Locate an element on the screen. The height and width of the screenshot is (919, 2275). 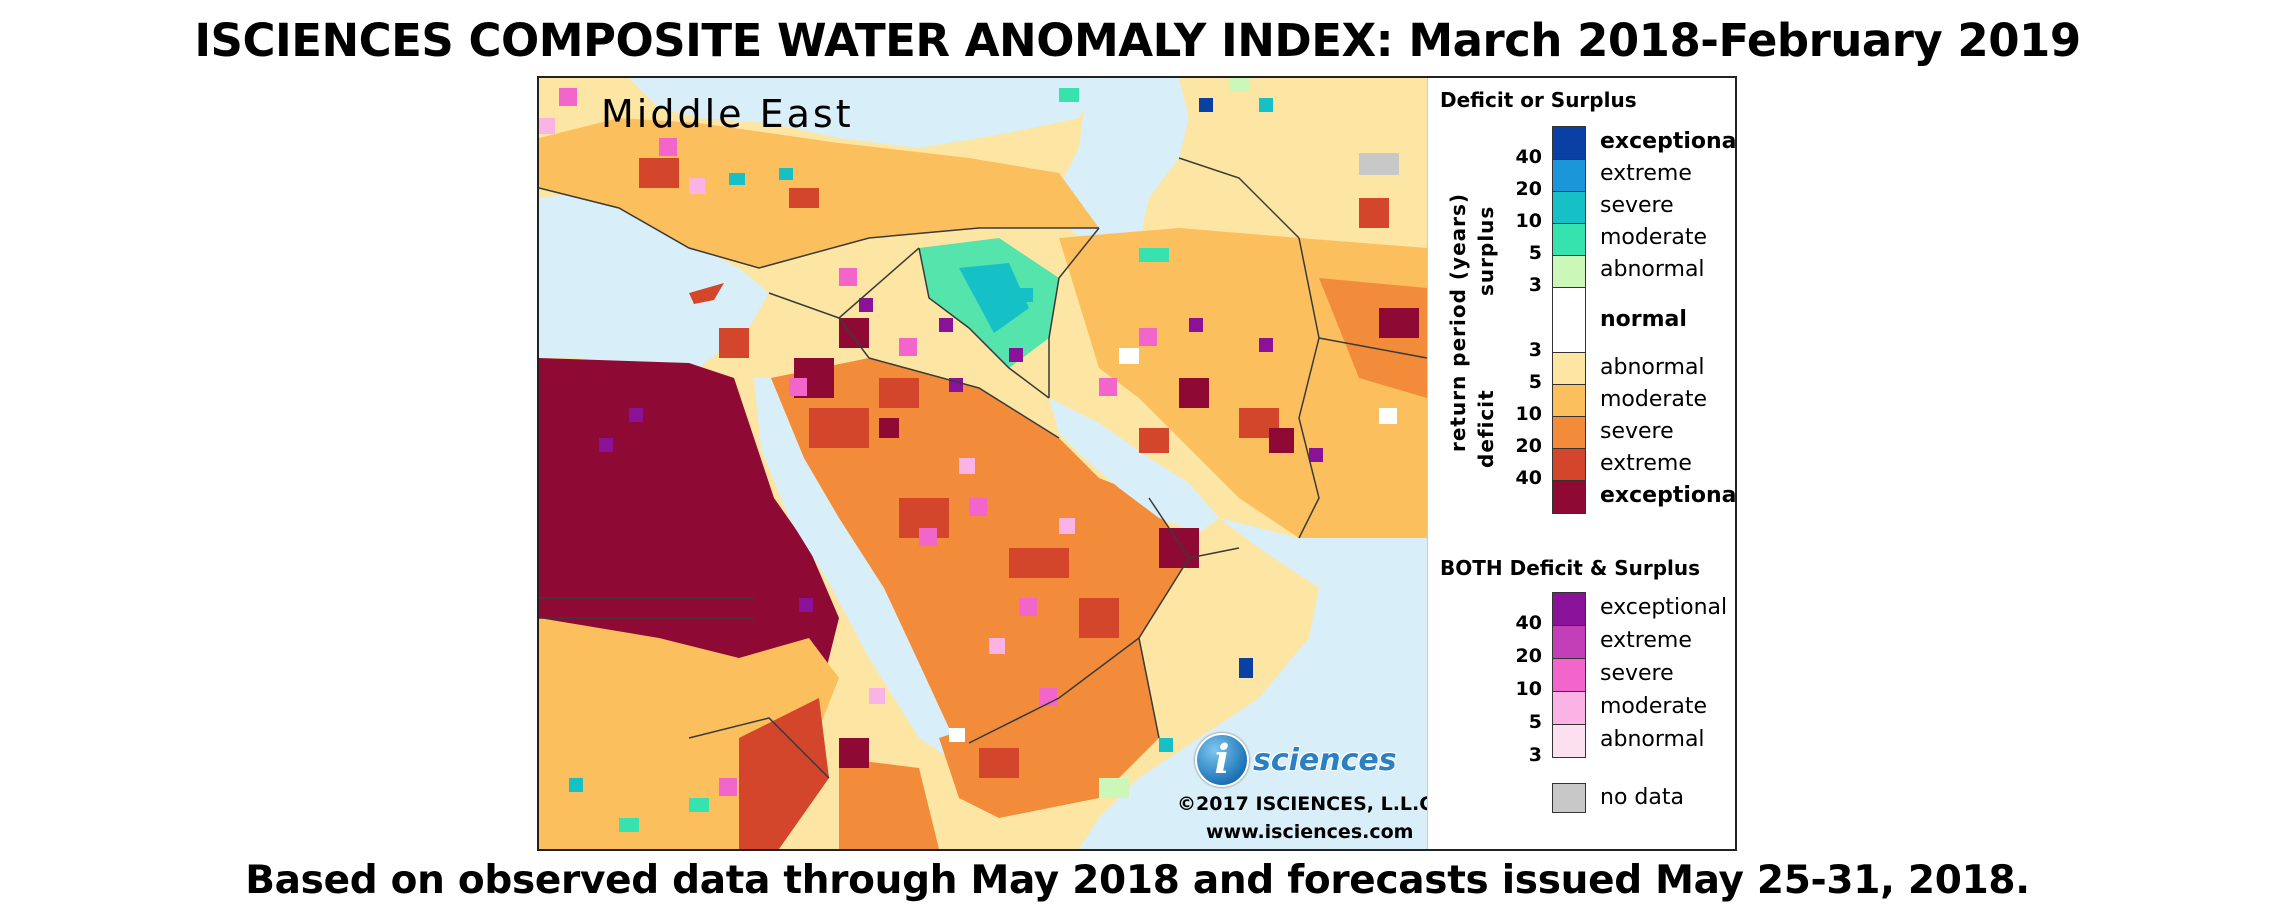
tick-surplus-20: 20 is located at coordinates (1528, 189).